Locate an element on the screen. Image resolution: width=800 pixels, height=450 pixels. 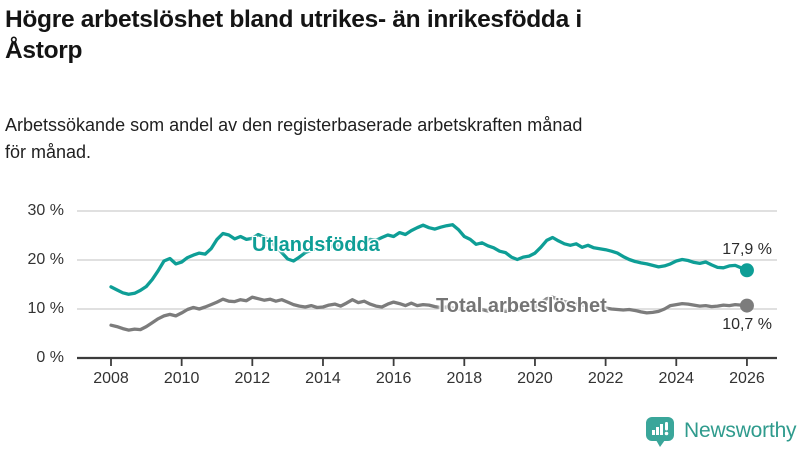
end-value-label-utlandsfodda: 17,9 % is located at coordinates (747, 249).